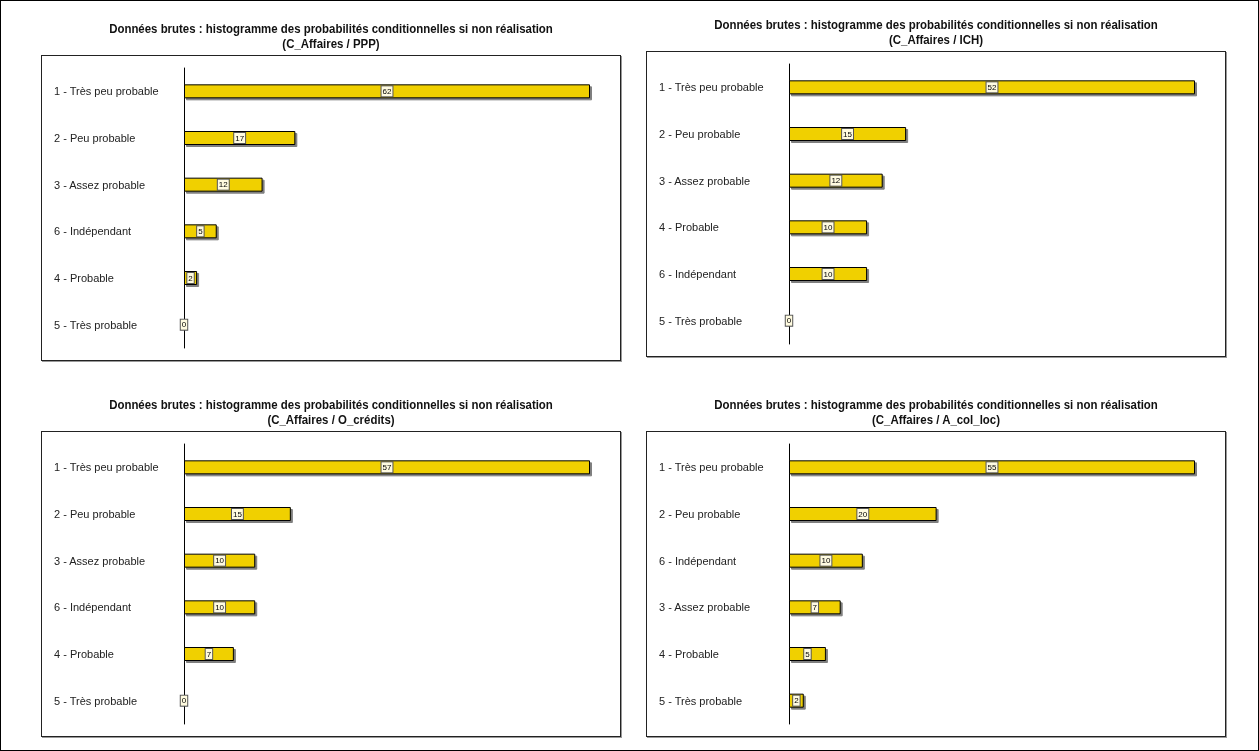 This screenshot has width=1259, height=751. Describe the element at coordinates (936, 39) in the screenshot. I see `chart-subtitle: (C_Affaires / ICH)` at that location.